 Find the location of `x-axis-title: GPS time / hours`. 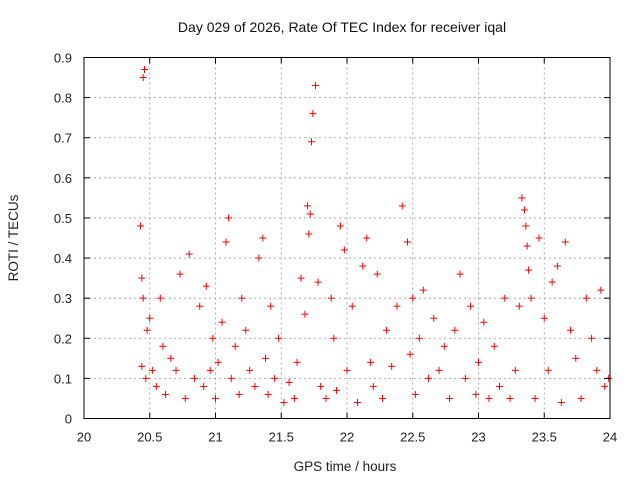

x-axis-title: GPS time / hours is located at coordinates (345, 466).